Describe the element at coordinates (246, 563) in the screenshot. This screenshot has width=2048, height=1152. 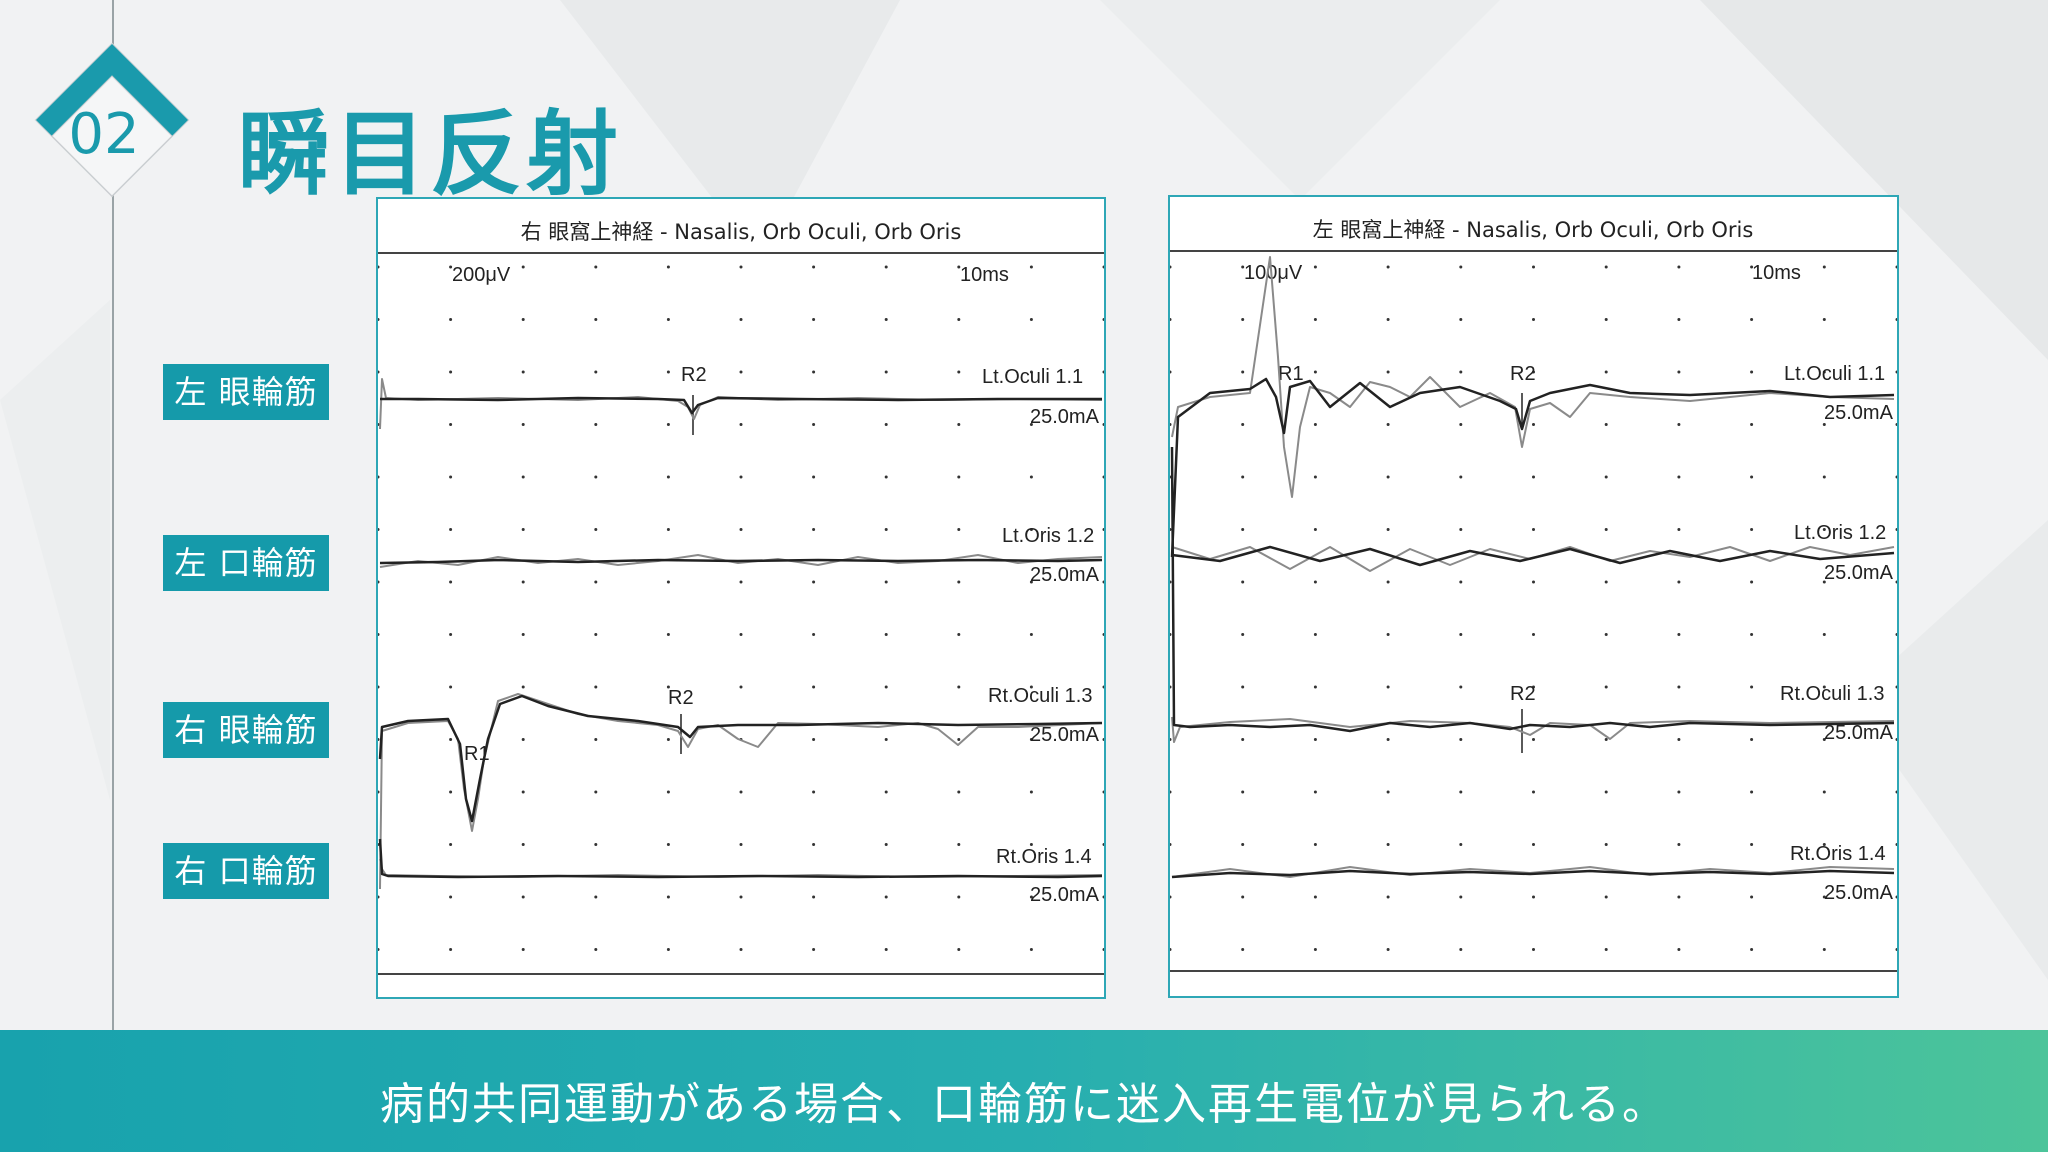
I see `row-label-left-orbicularis-oris: 左 口輪筋` at that location.